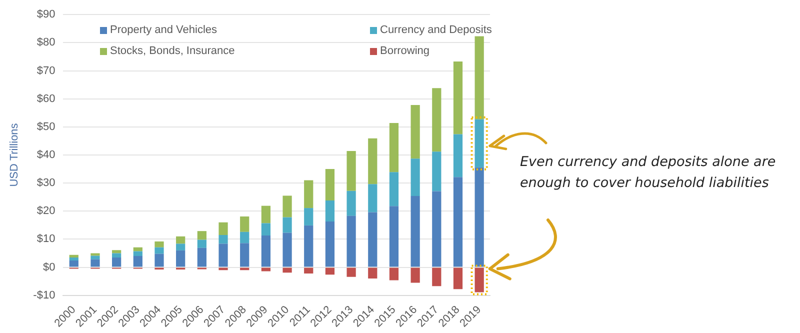  What do you see at coordinates (172, 51) in the screenshot?
I see `legend-label: Stocks, Bonds, Insurance` at bounding box center [172, 51].